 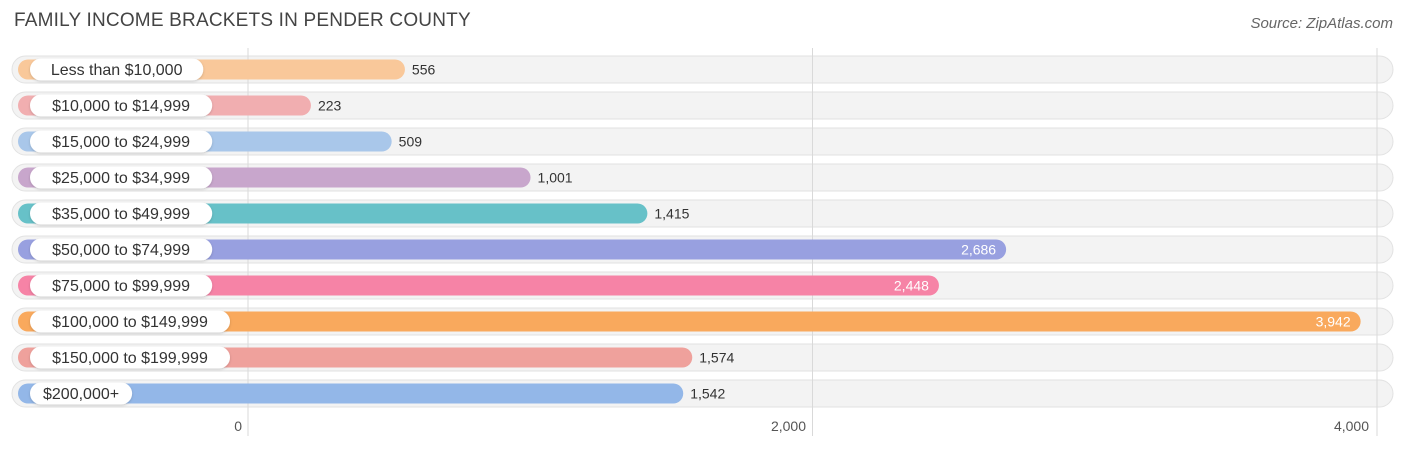 I want to click on value-label: 223, so click(x=330, y=106).